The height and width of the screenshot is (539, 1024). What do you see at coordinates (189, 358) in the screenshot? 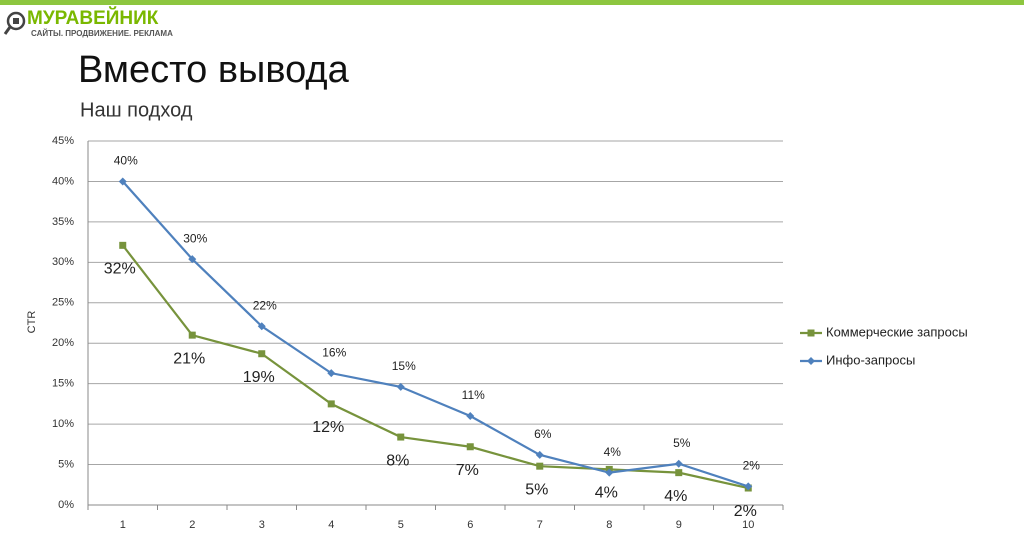
I see `value-label: 21%` at bounding box center [189, 358].